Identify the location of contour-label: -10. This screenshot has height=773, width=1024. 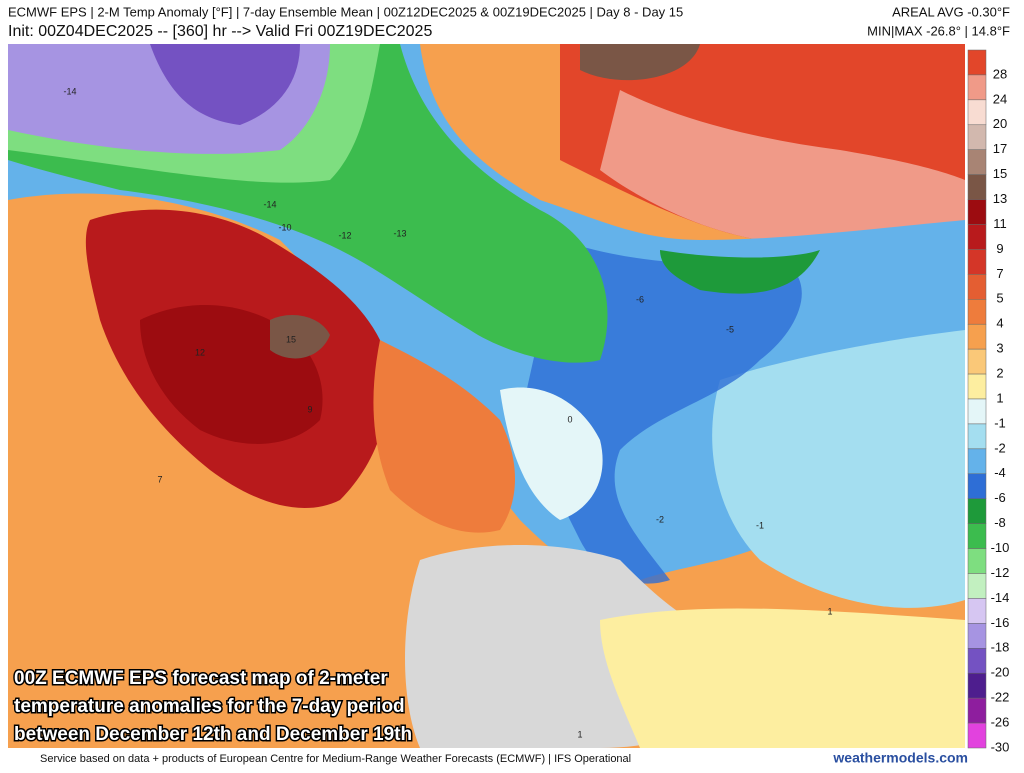
(284, 227).